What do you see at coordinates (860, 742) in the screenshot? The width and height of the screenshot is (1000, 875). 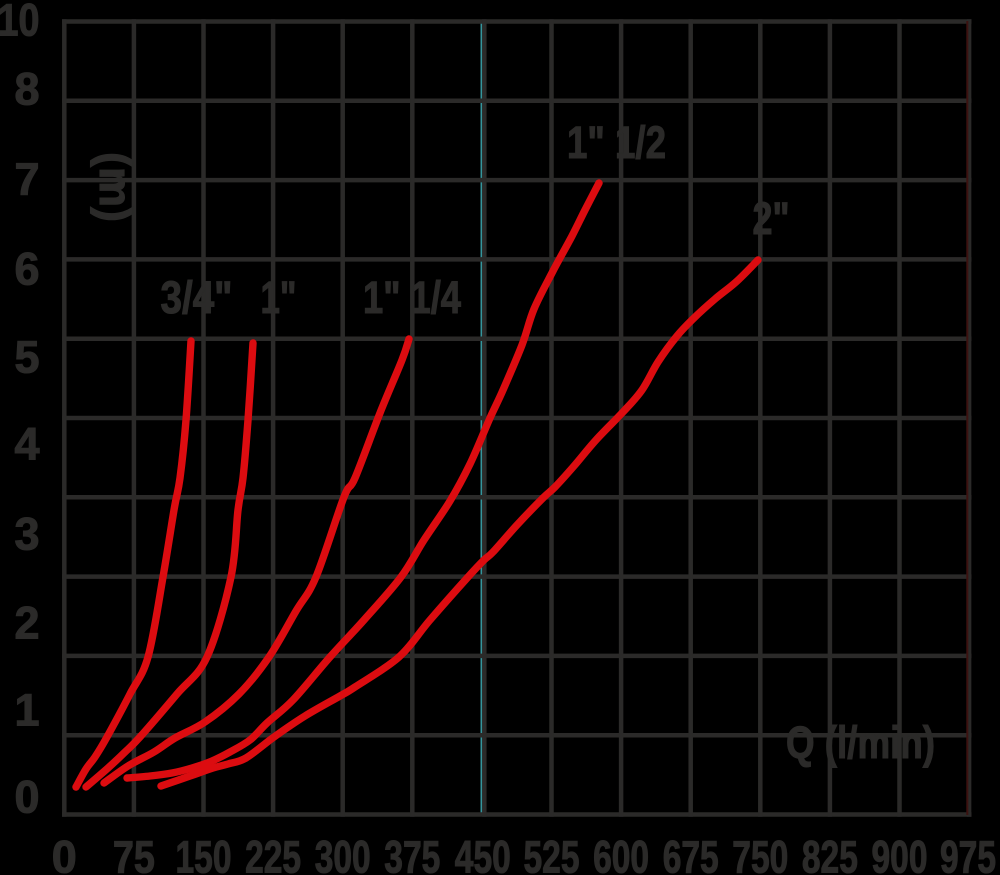 I see `svg-text: Q (l/min)` at bounding box center [860, 742].